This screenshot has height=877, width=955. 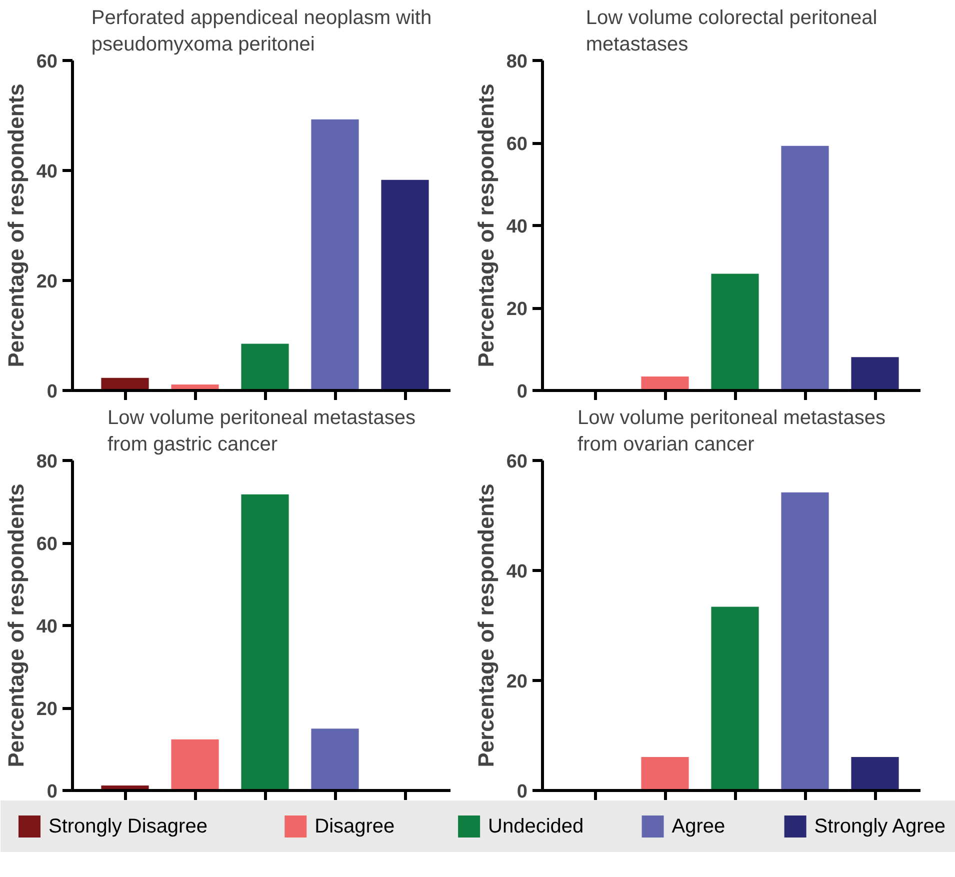 I want to click on legend-label: Undecided, so click(x=536, y=827).